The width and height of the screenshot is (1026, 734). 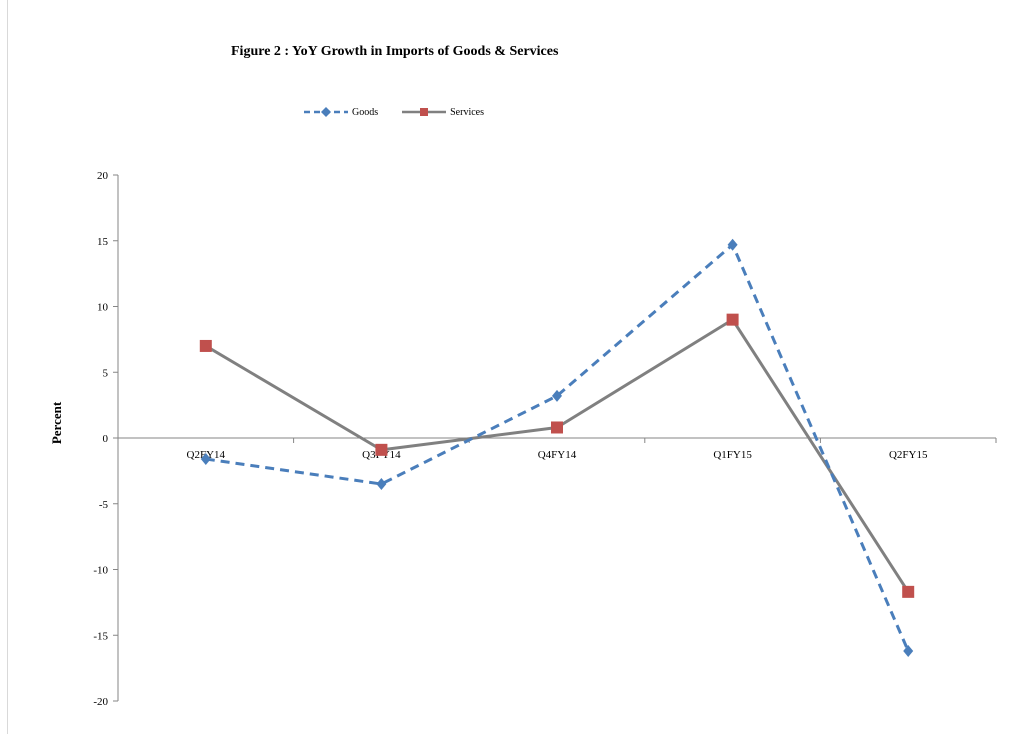 I want to click on x-tick-label: Q1FY15, so click(x=732, y=455).